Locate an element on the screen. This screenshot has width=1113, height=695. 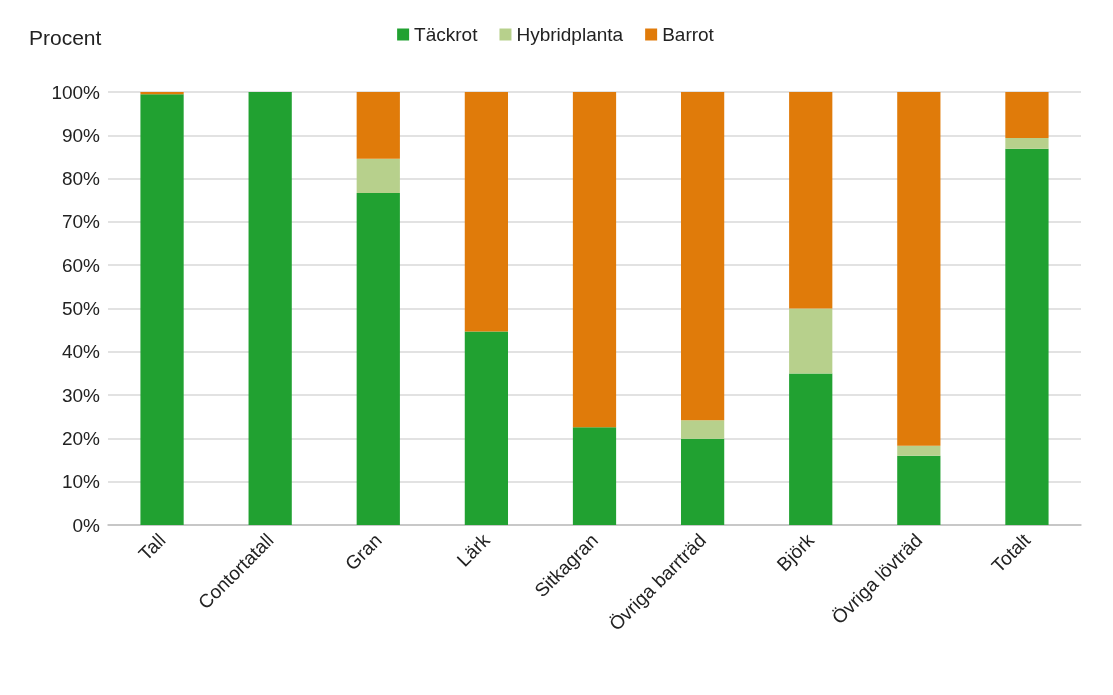
y-tick-label: 40% is located at coordinates (81, 352).